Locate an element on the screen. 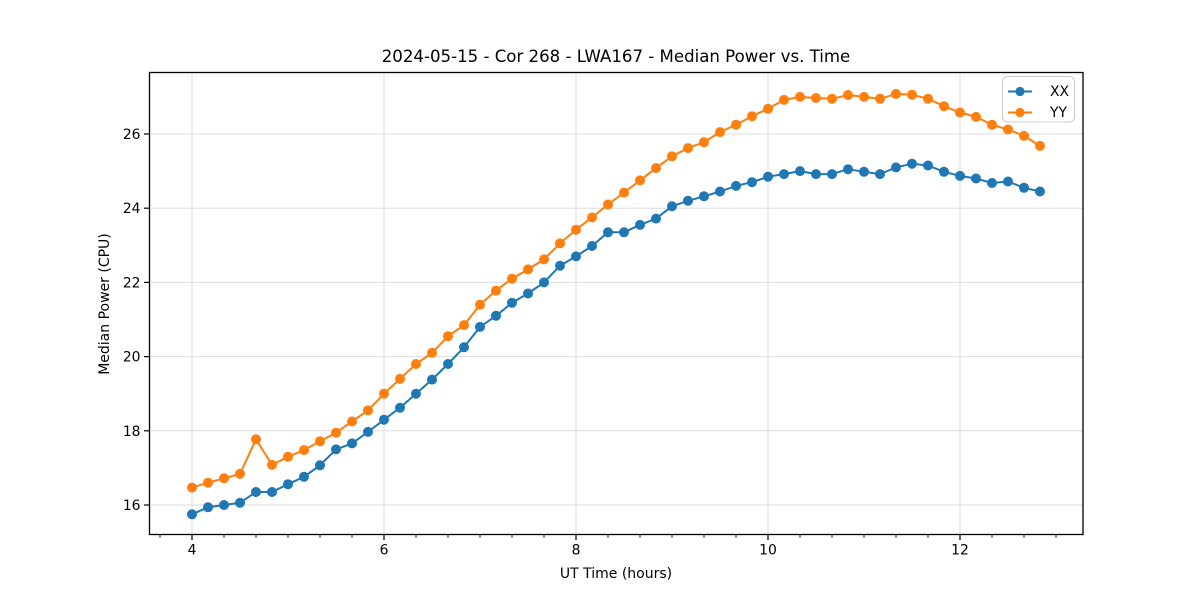 Image resolution: width=1200 pixels, height=600 pixels. legend: XX YY is located at coordinates (1038, 99).